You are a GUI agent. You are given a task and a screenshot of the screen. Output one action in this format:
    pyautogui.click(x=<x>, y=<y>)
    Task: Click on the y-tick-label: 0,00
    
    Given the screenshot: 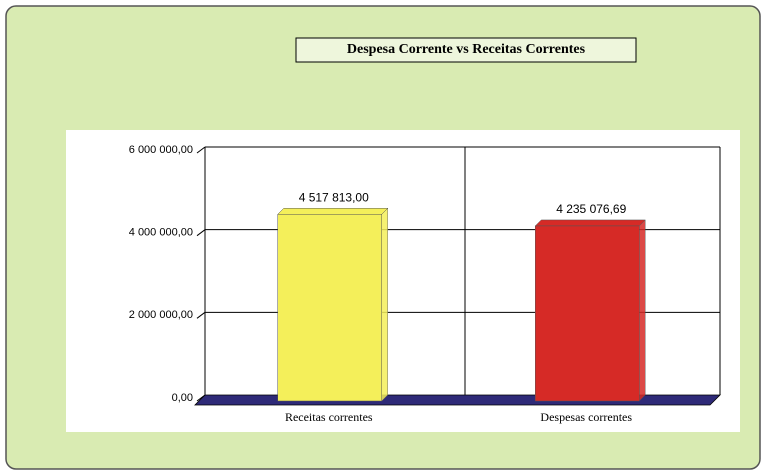 What is the action you would take?
    pyautogui.click(x=182, y=398)
    